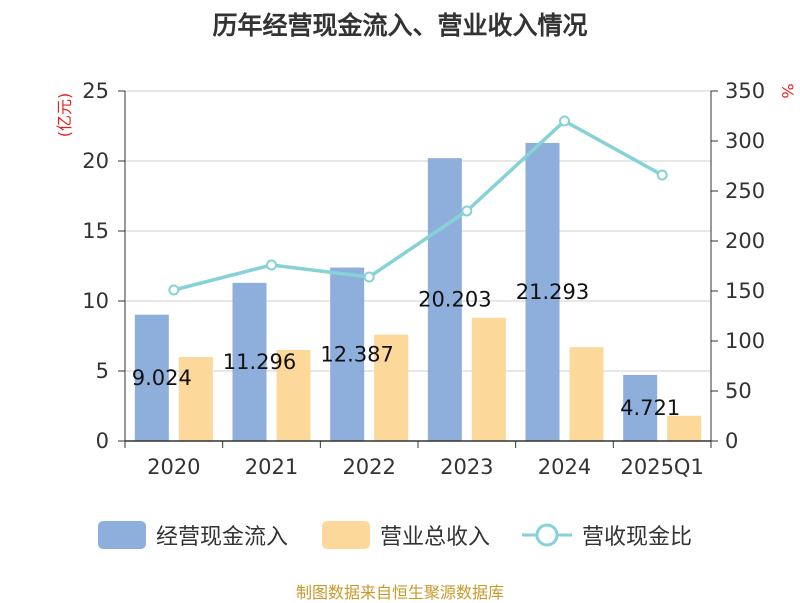 This screenshot has height=603, width=800. Describe the element at coordinates (745, 91) in the screenshot. I see `y-right-tick-label: 350` at that location.